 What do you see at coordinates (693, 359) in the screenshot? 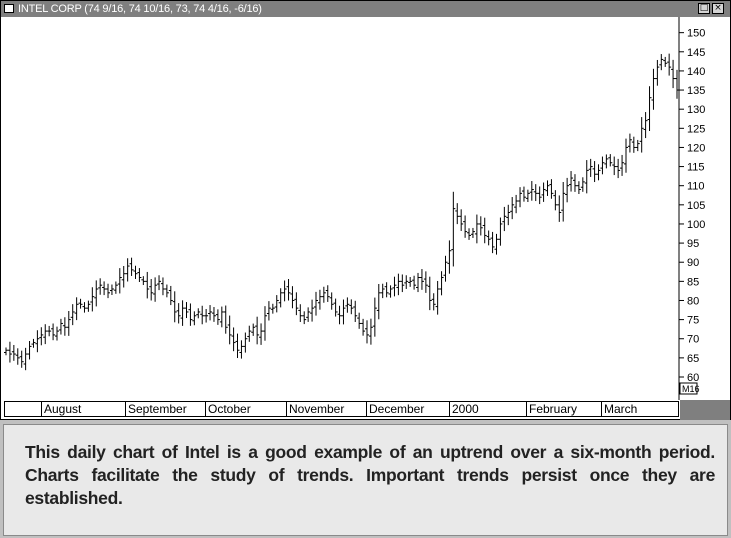
I see `y-tick-label: 65` at bounding box center [693, 359].